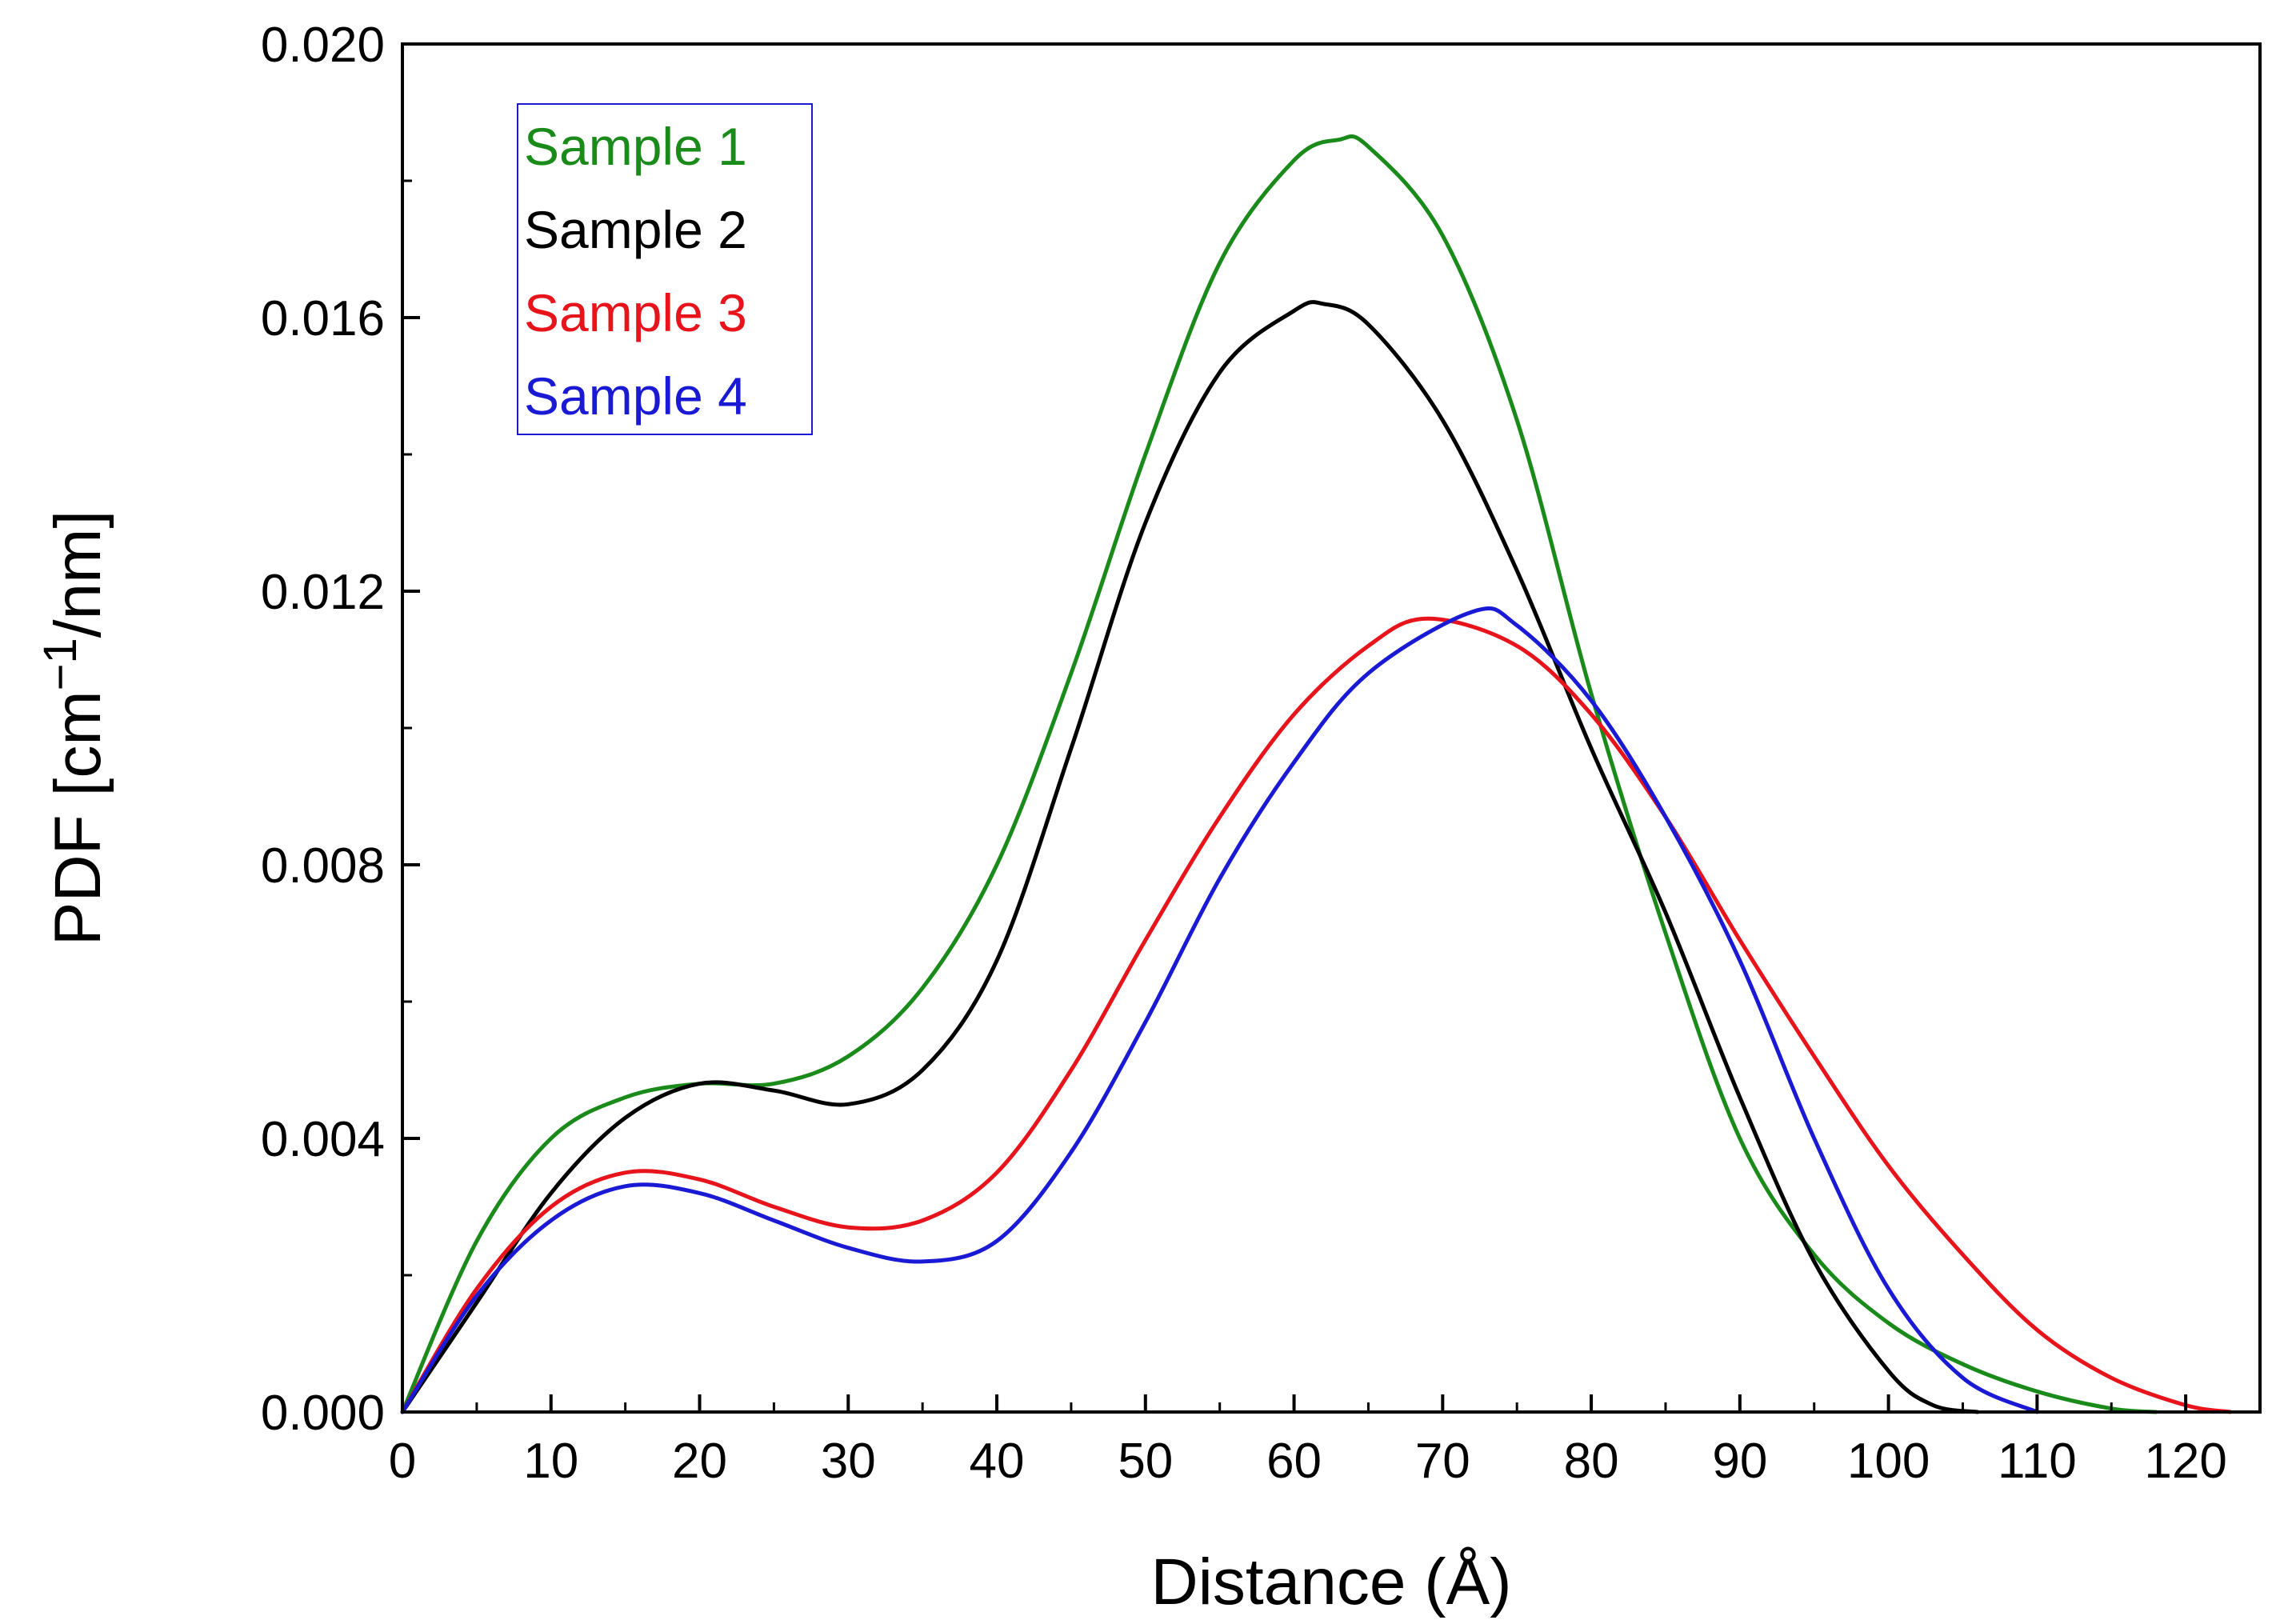 Image resolution: width=2276 pixels, height=1624 pixels. What do you see at coordinates (1294, 1461) in the screenshot?
I see `x-tick-label: 60` at bounding box center [1294, 1461].